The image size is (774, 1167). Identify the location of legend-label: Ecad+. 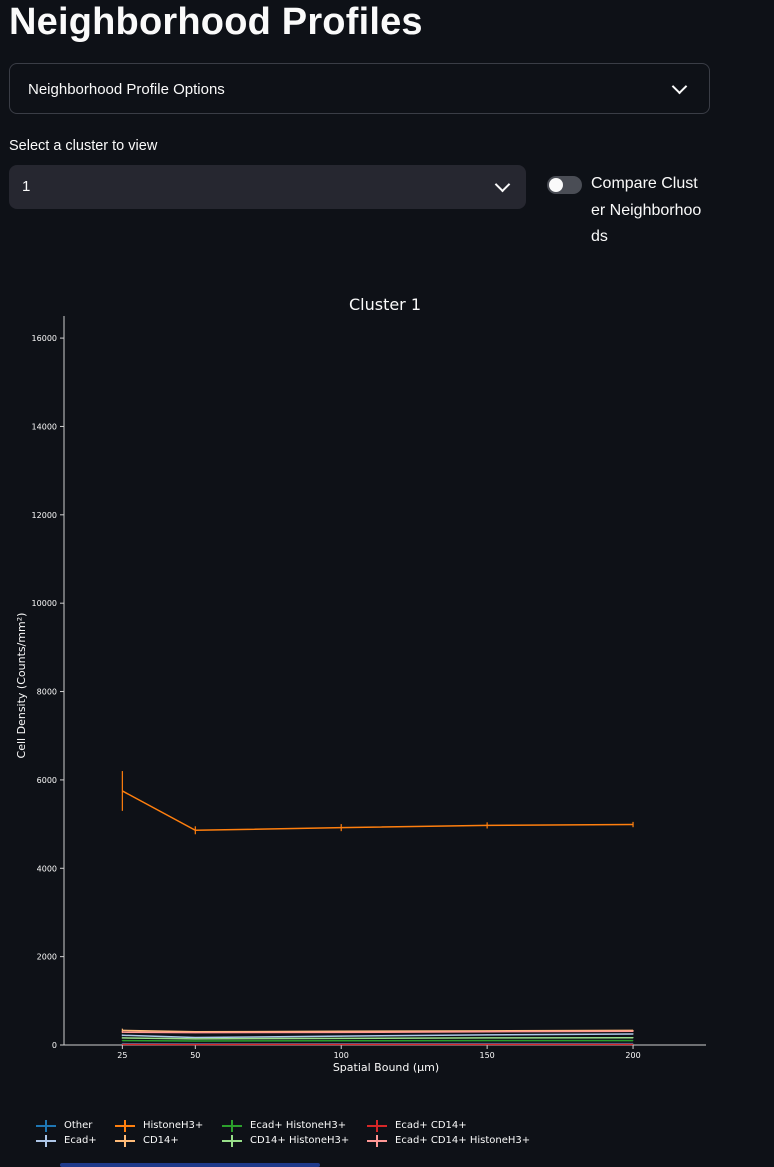
(80, 1140).